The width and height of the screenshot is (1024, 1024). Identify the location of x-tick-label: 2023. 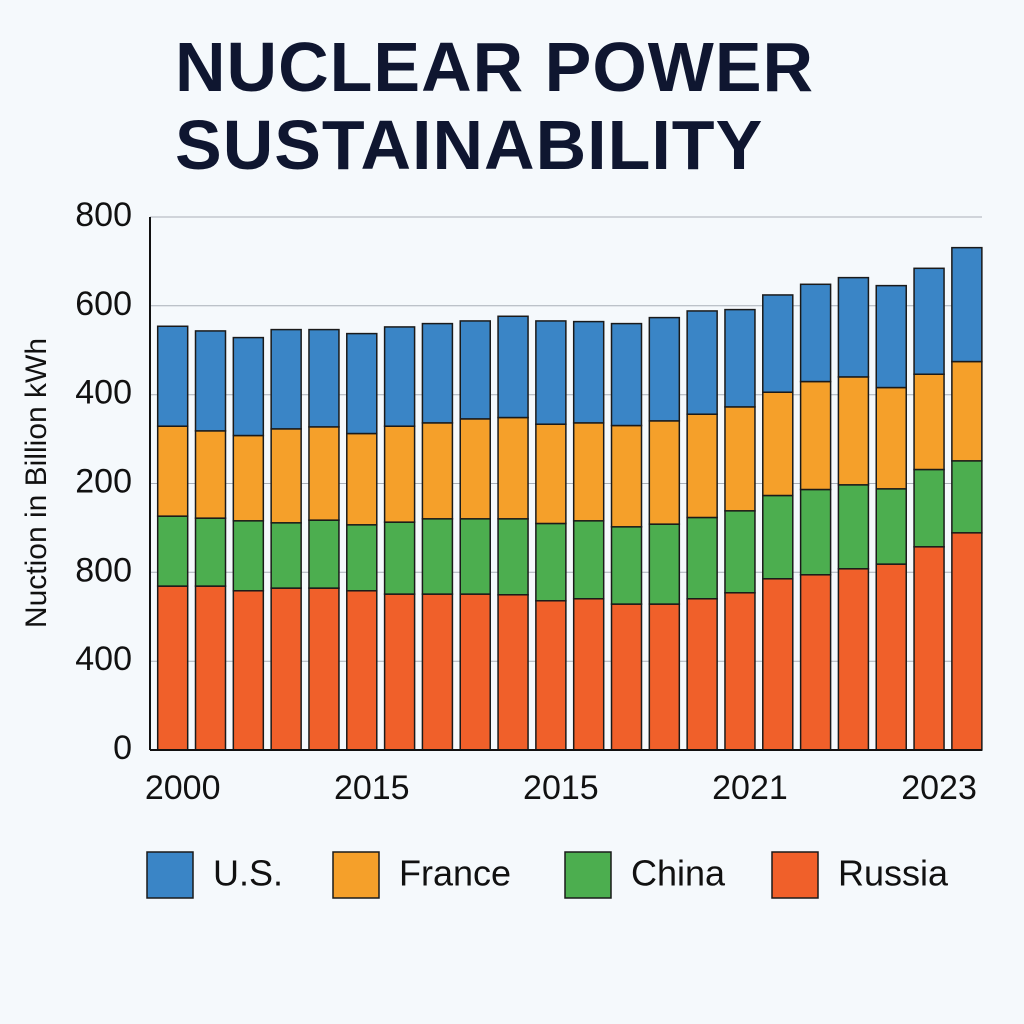
(939, 788).